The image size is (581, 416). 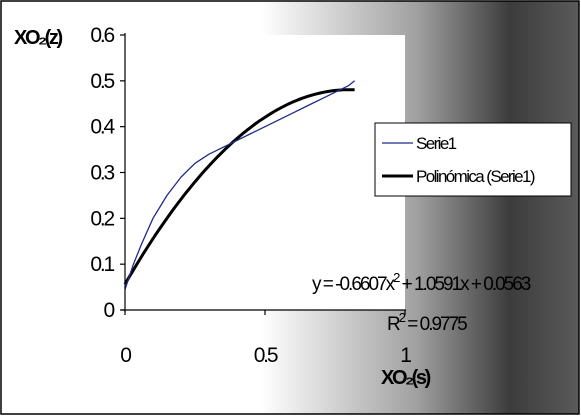 What do you see at coordinates (102, 173) in the screenshot?
I see `y-tick-label: 0.3` at bounding box center [102, 173].